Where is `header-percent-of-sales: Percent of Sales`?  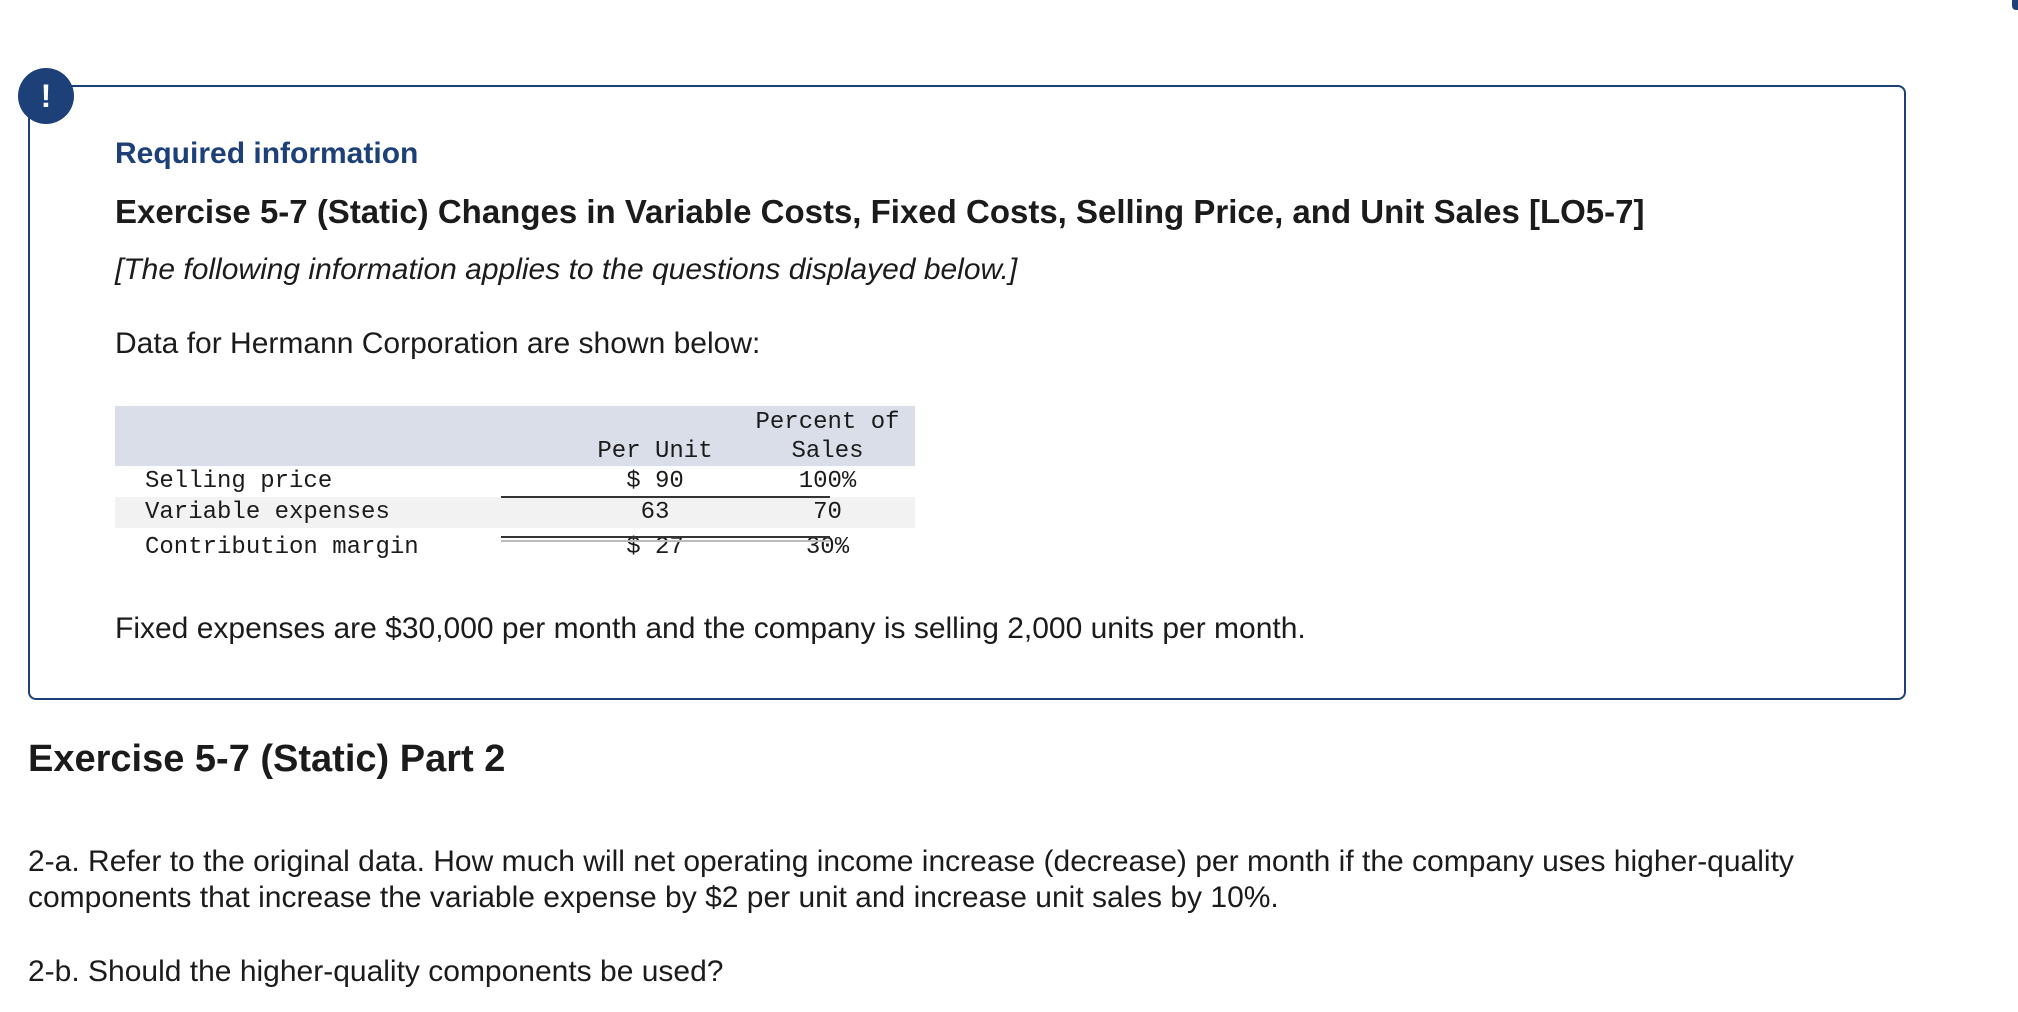 header-percent-of-sales: Percent of Sales is located at coordinates (827, 437).